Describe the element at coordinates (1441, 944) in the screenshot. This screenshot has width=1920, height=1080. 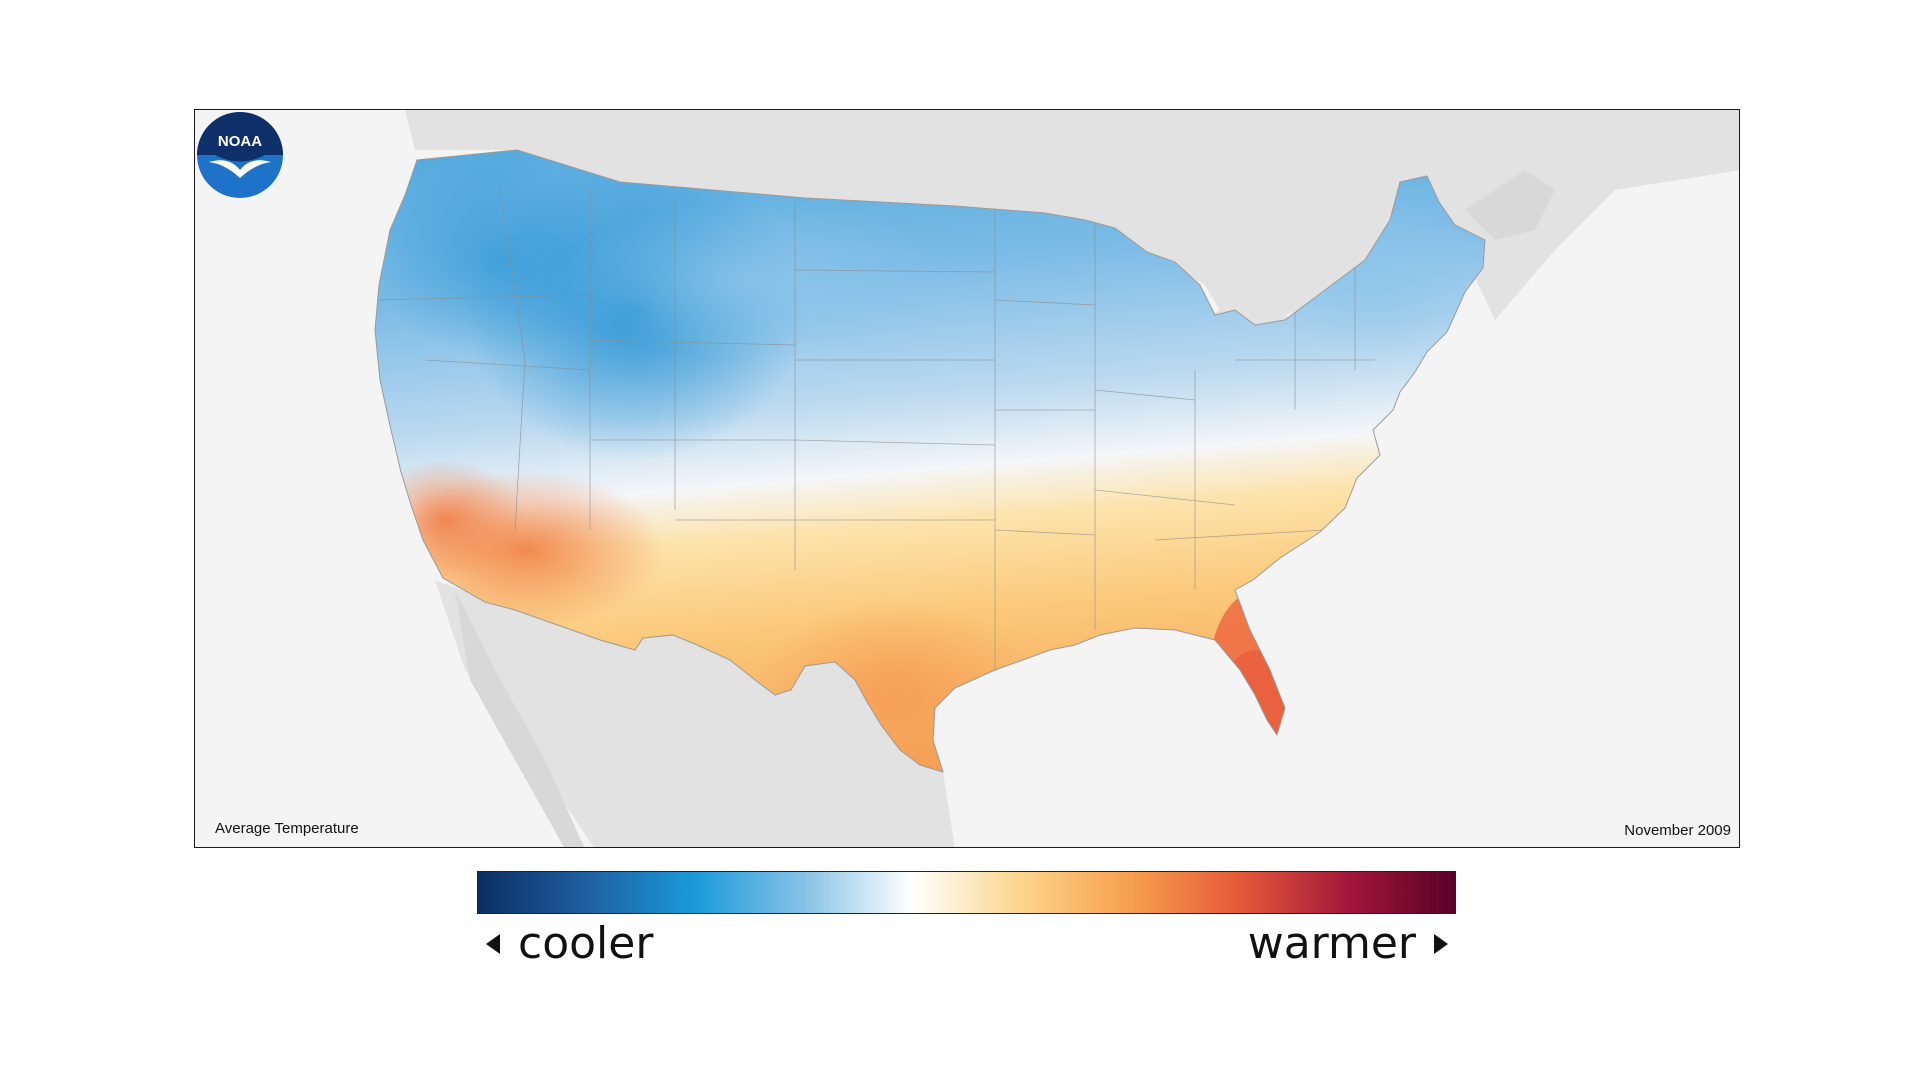
I see `right-arrow-icon` at that location.